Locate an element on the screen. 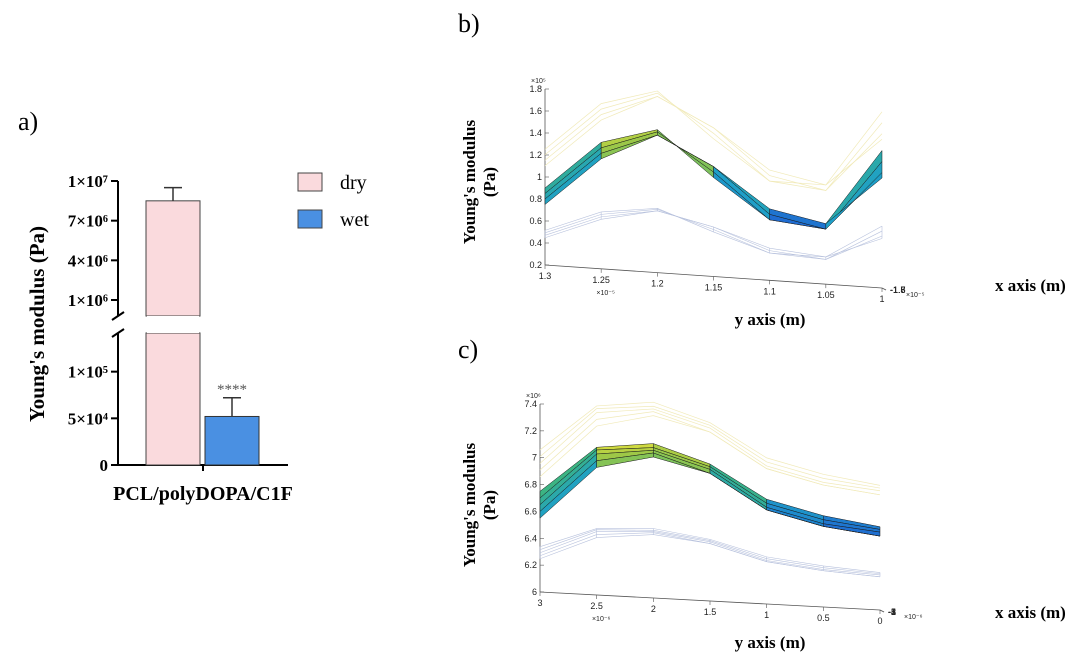 The height and width of the screenshot is (655, 1082). panel-c-label: c) is located at coordinates (468, 349).